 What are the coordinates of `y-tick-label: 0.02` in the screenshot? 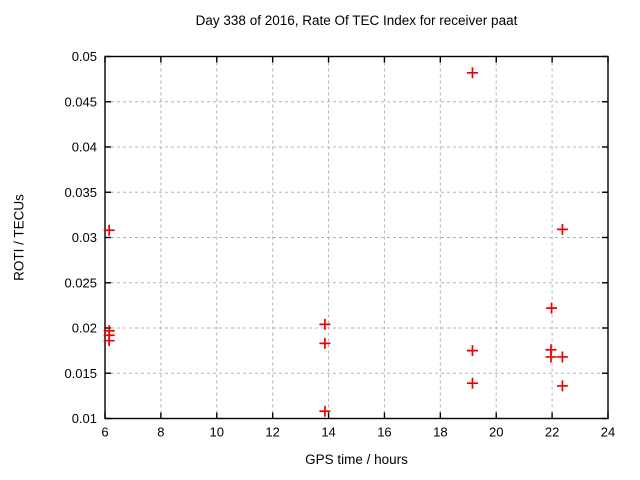 It's located at (84, 328).